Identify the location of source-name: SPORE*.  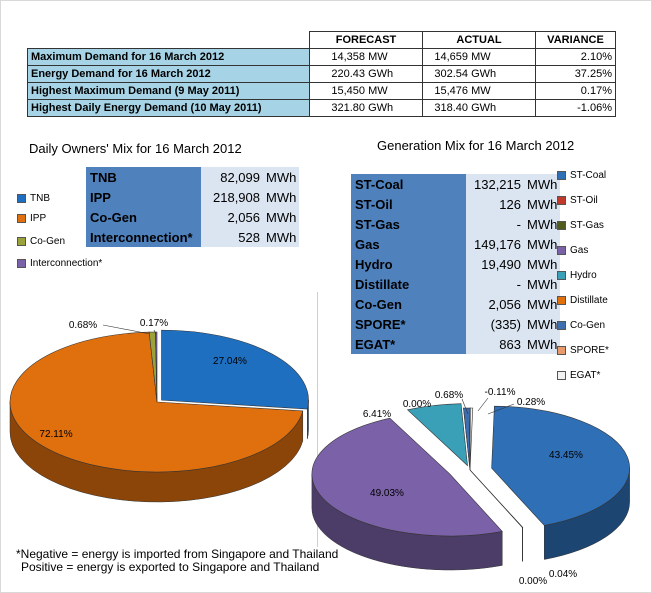
(408, 324).